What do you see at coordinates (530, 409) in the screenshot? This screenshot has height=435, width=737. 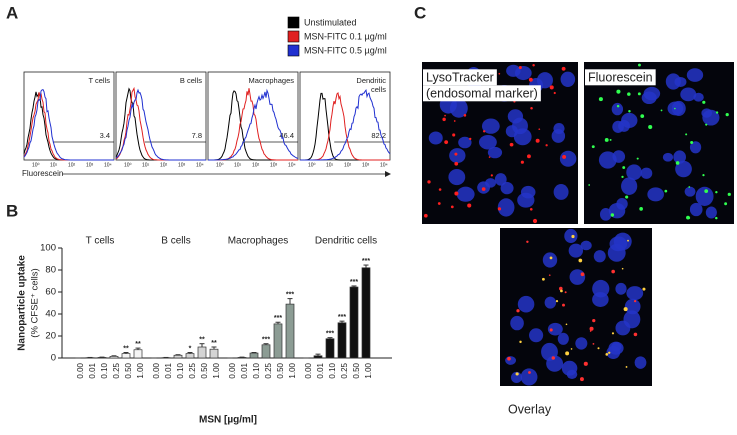 I see `image-label: Overlay` at bounding box center [530, 409].